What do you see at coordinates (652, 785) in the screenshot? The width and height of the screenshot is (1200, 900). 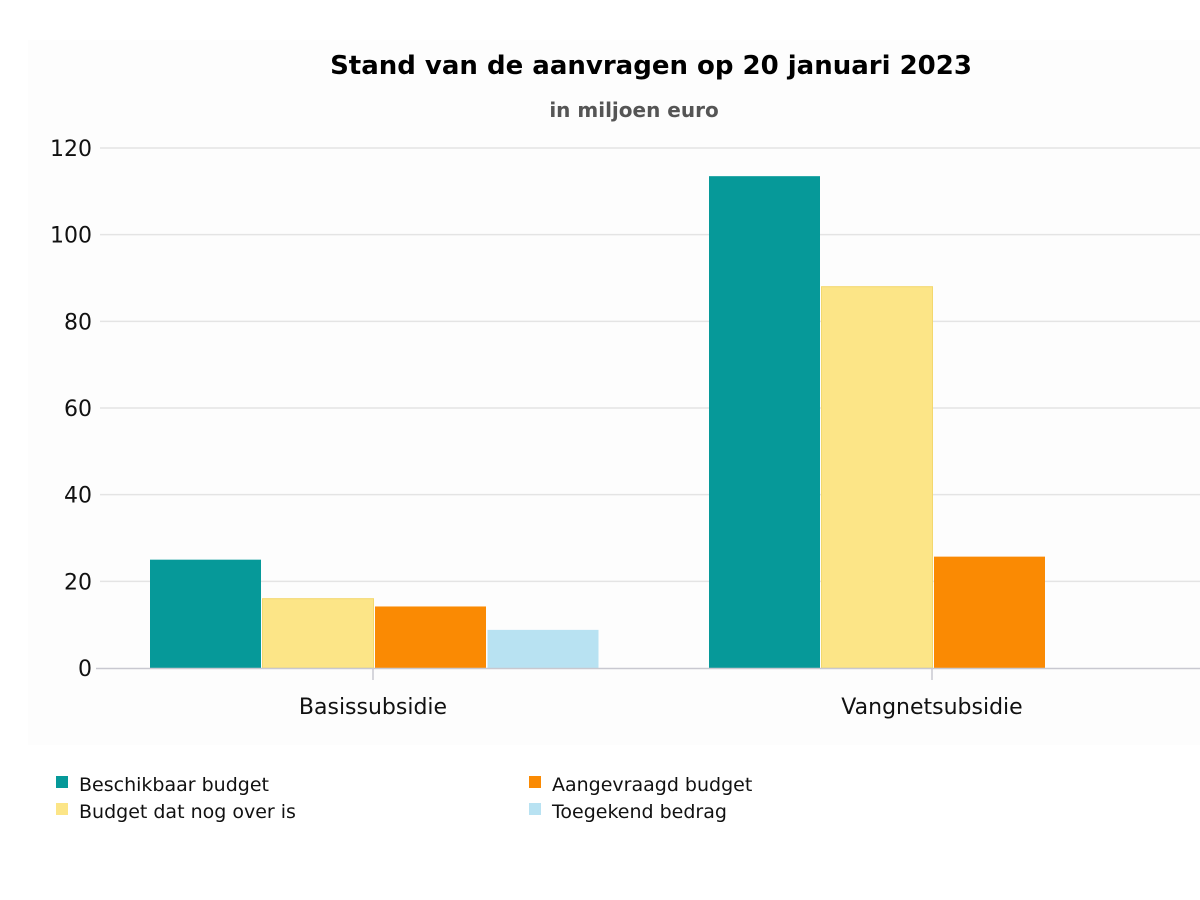 I see `legend-label: Aangevraagd budget` at bounding box center [652, 785].